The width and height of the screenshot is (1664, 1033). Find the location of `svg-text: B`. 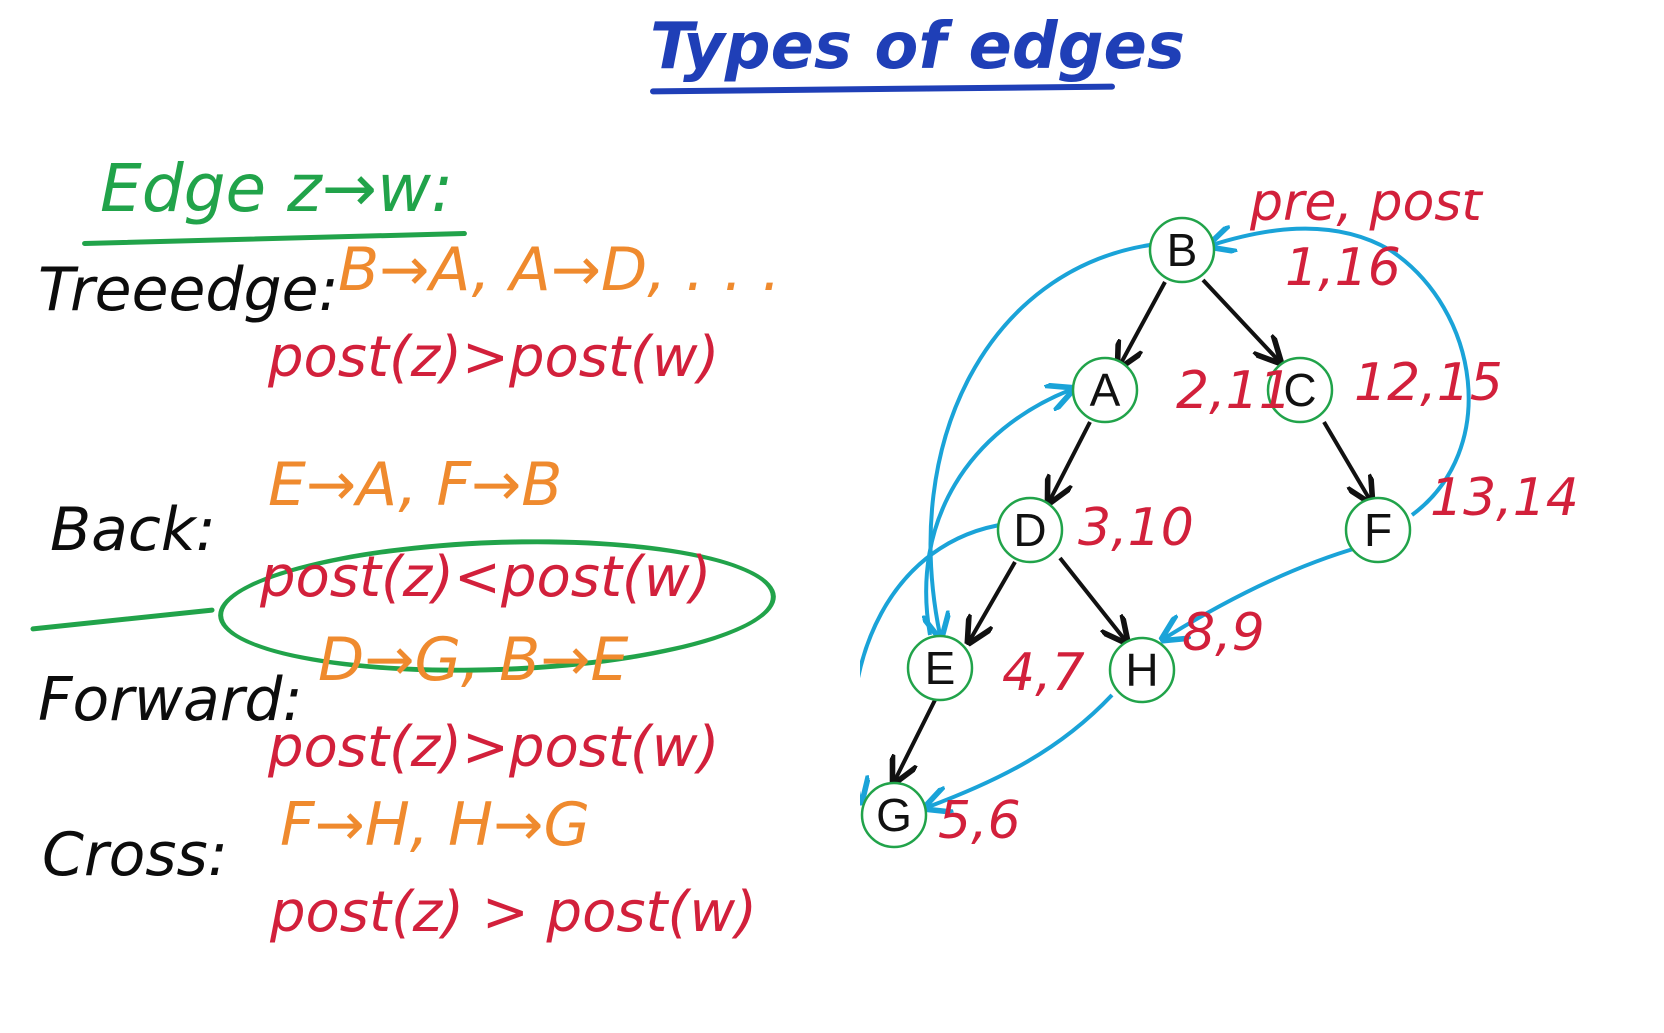

svg-text: B is located at coordinates (1182, 250).